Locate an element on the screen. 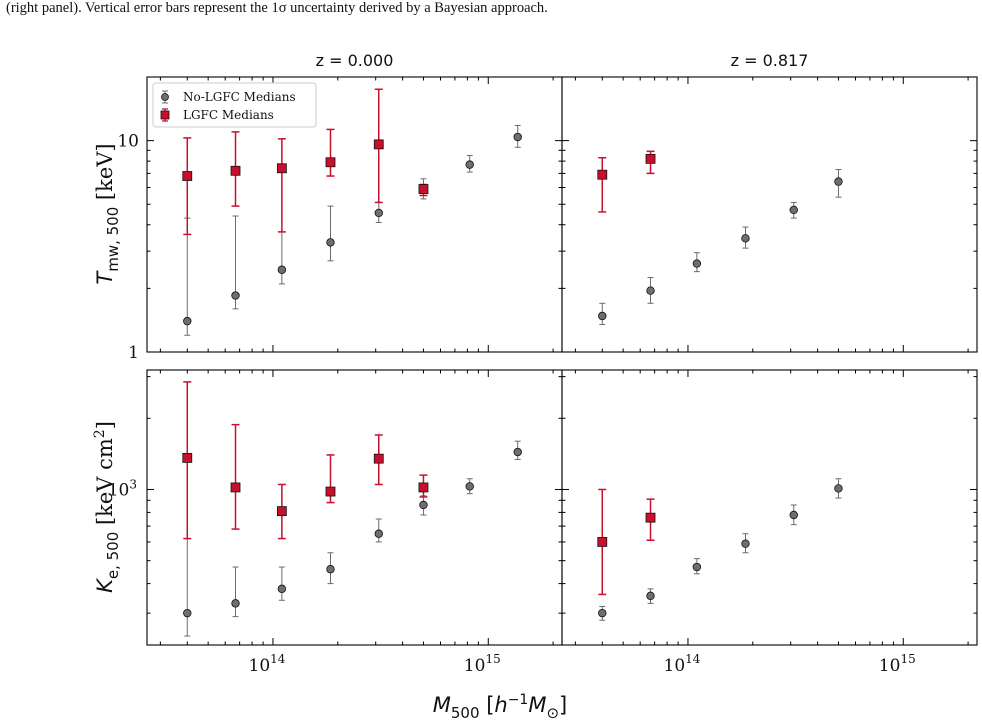 Image resolution: width=982 pixels, height=725 pixels. y-label-symbol: K is located at coordinates (105, 585).